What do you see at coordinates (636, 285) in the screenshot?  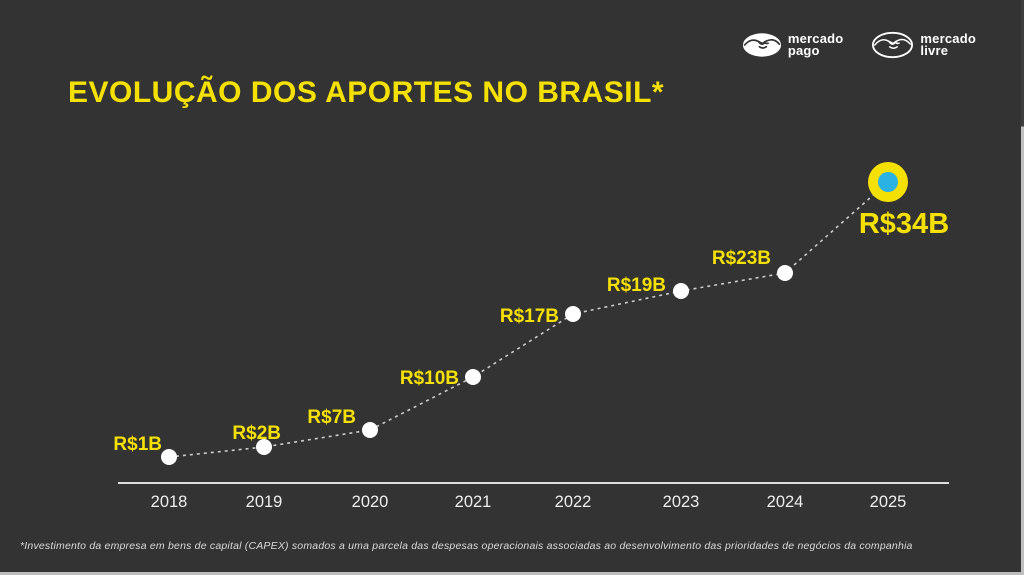 I see `value-label-2023: R$19B` at bounding box center [636, 285].